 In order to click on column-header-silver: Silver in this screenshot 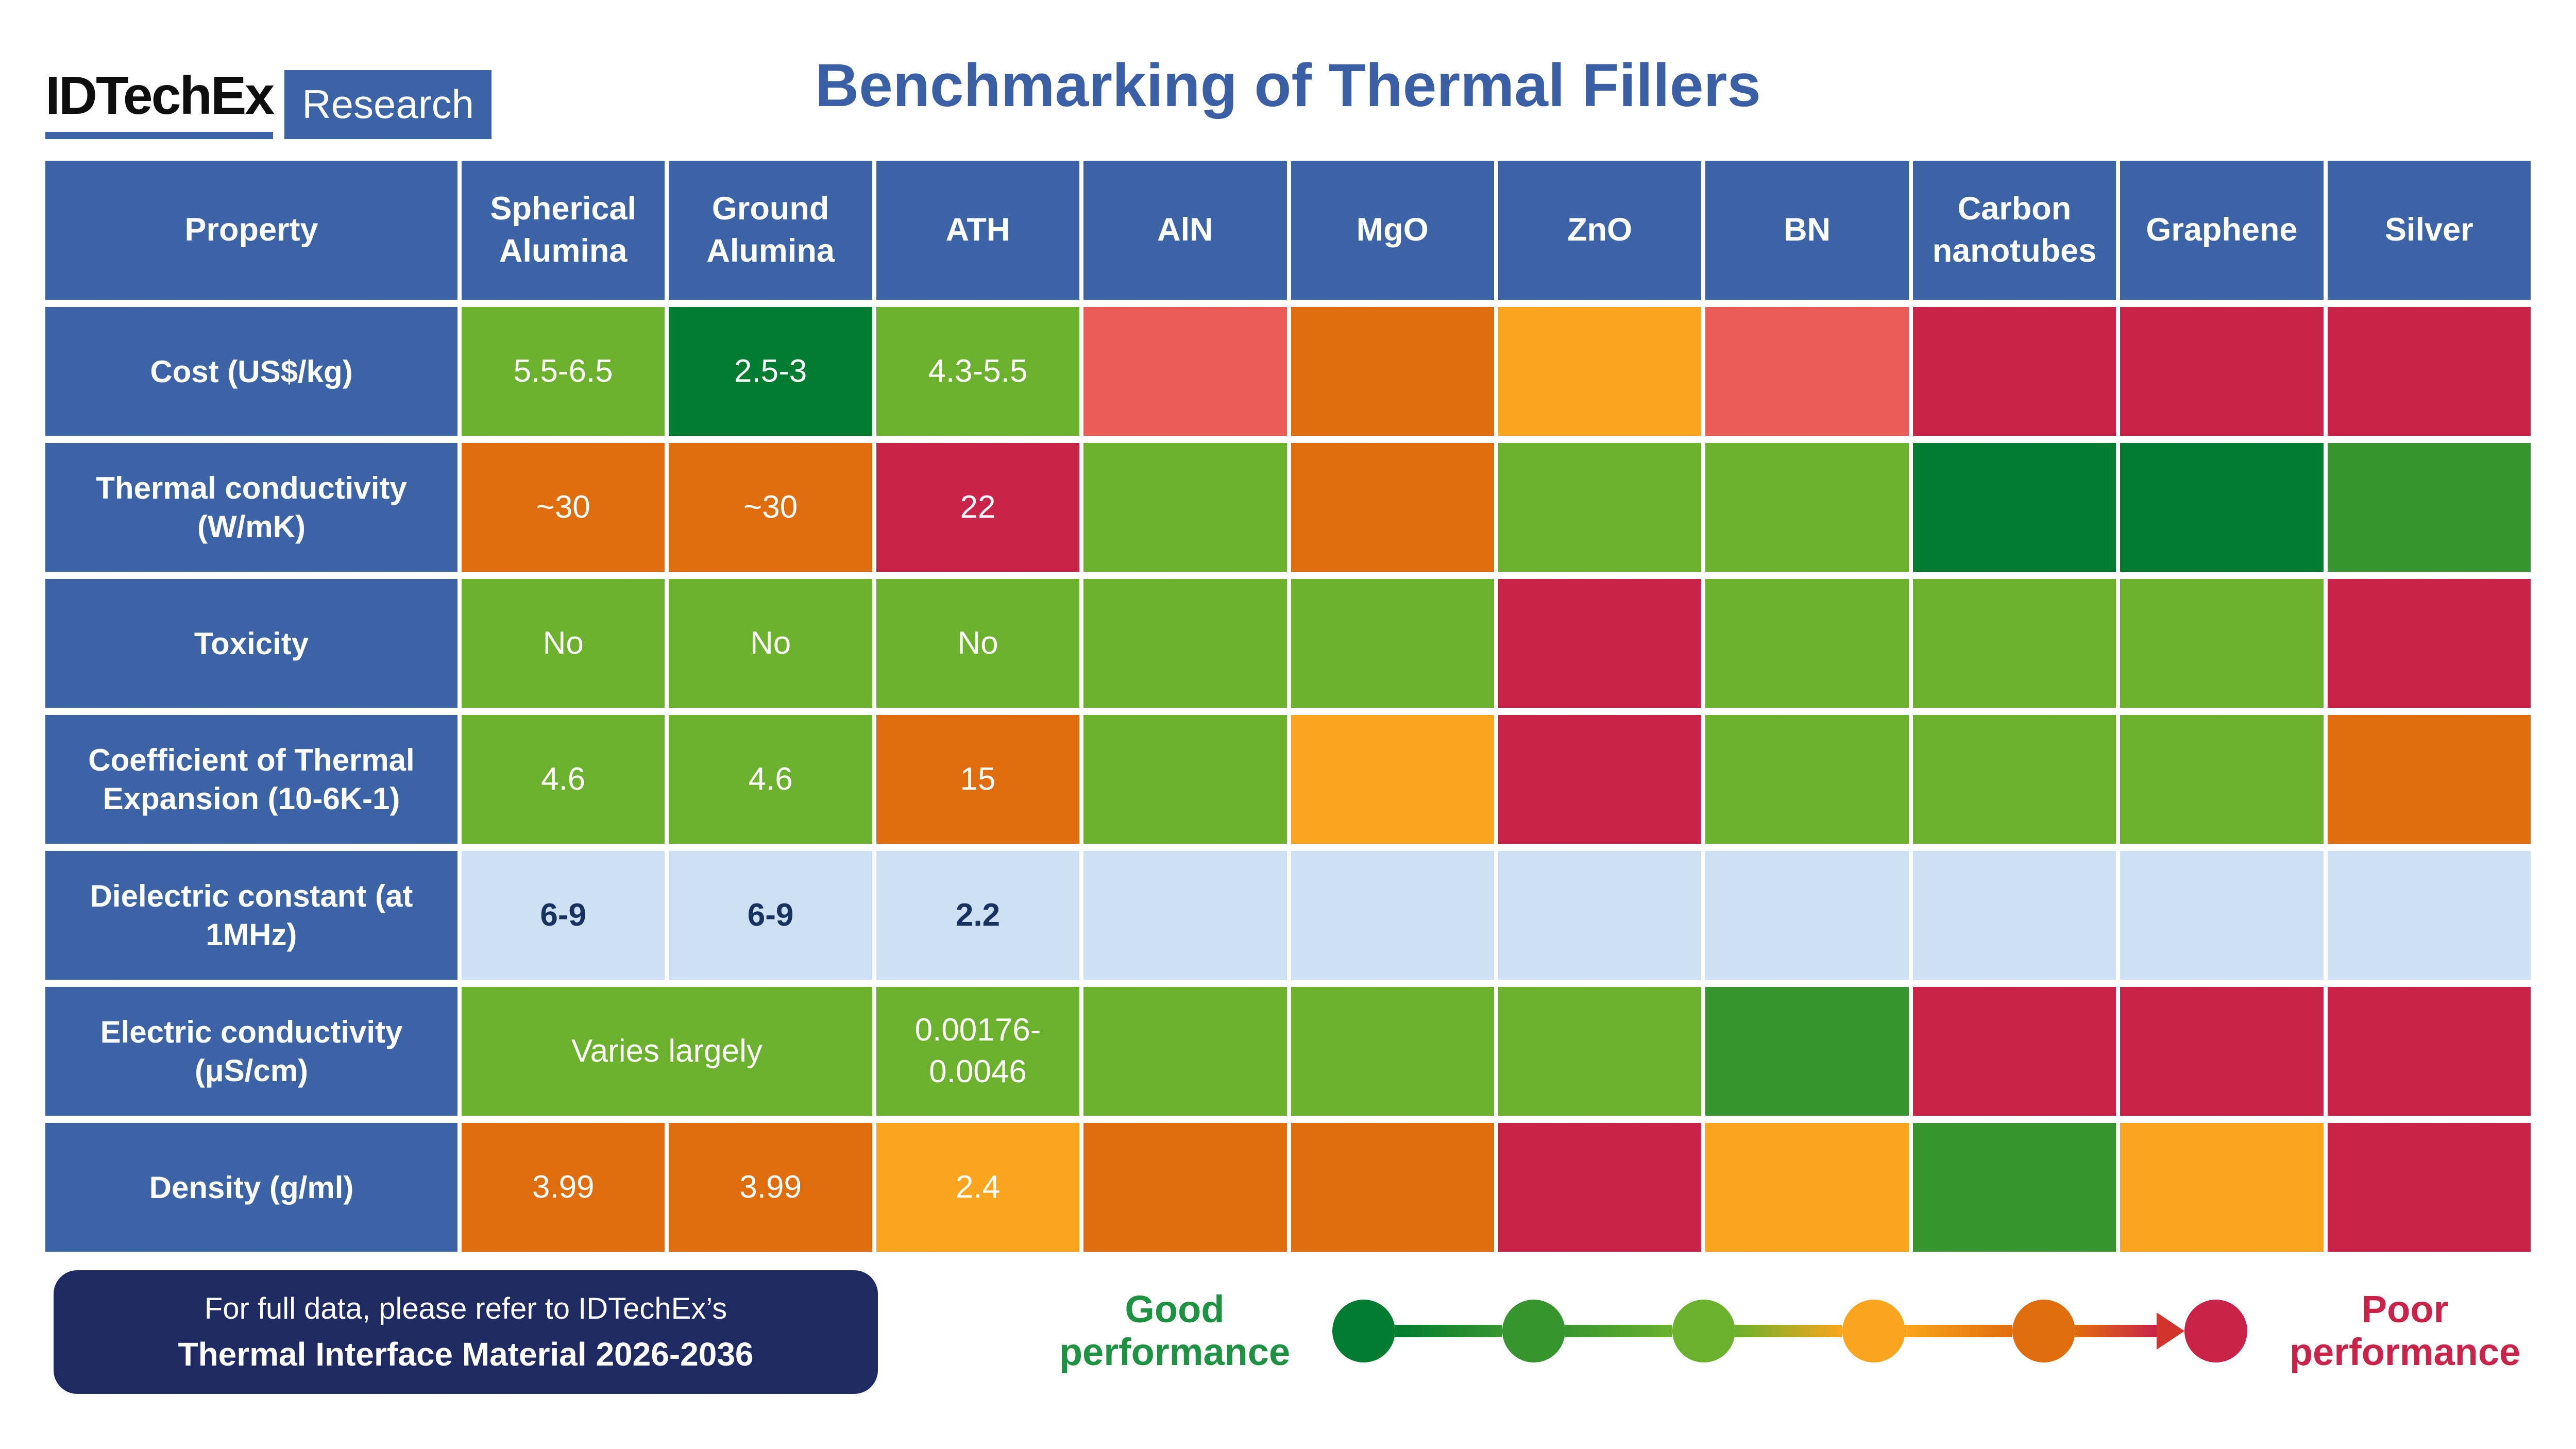, I will do `click(2429, 231)`.